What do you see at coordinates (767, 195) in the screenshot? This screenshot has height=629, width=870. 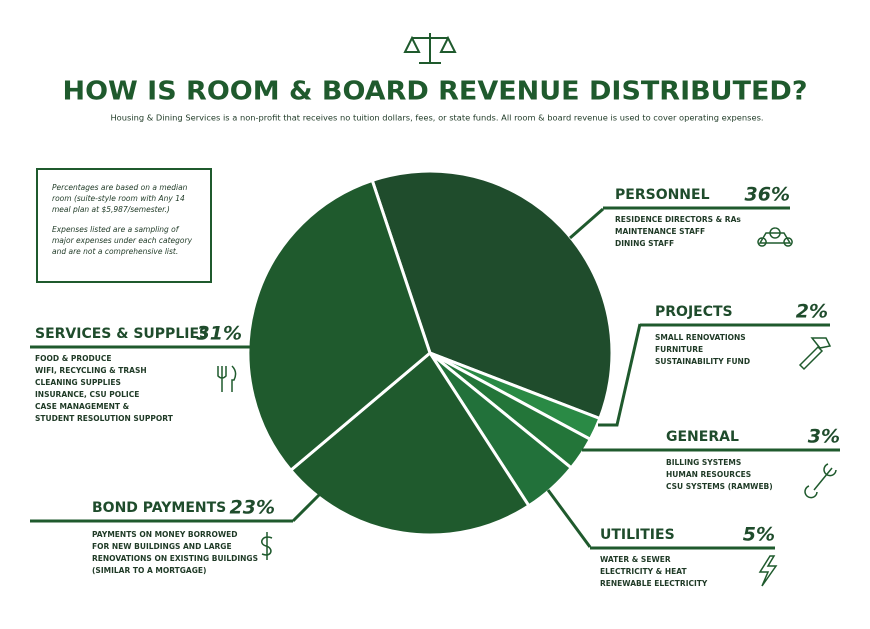 I see `value-label: 36%` at bounding box center [767, 195].